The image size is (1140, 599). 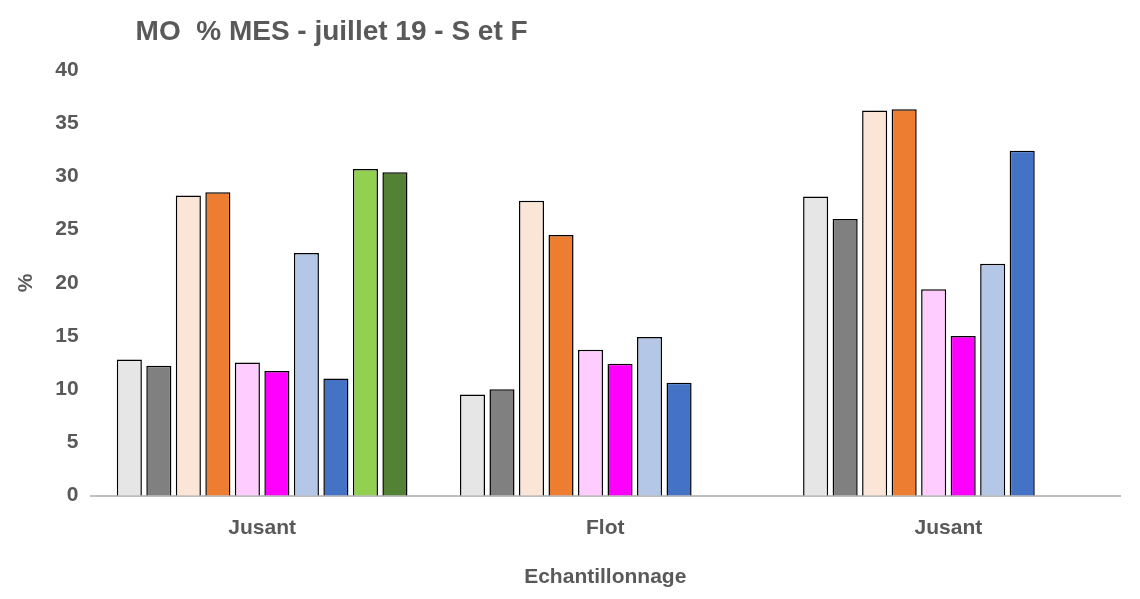 What do you see at coordinates (67, 228) in the screenshot?
I see `y-tick-label: 25` at bounding box center [67, 228].